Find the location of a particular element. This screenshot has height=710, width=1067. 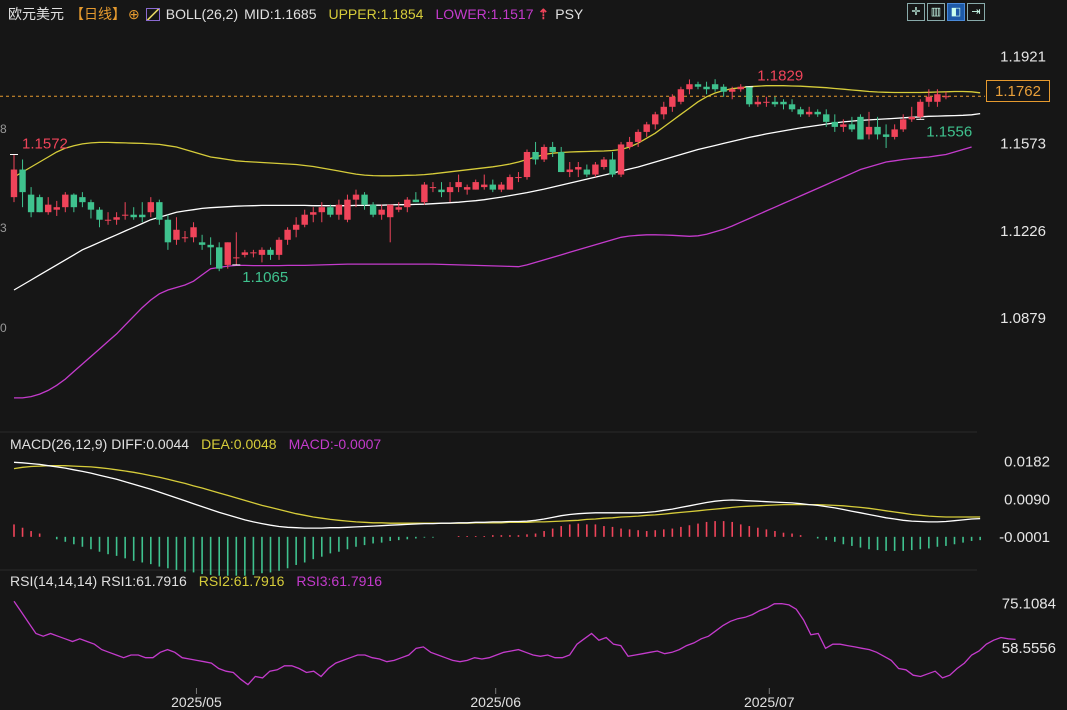

circle-plus-icon: ⊕ is located at coordinates (134, 14).